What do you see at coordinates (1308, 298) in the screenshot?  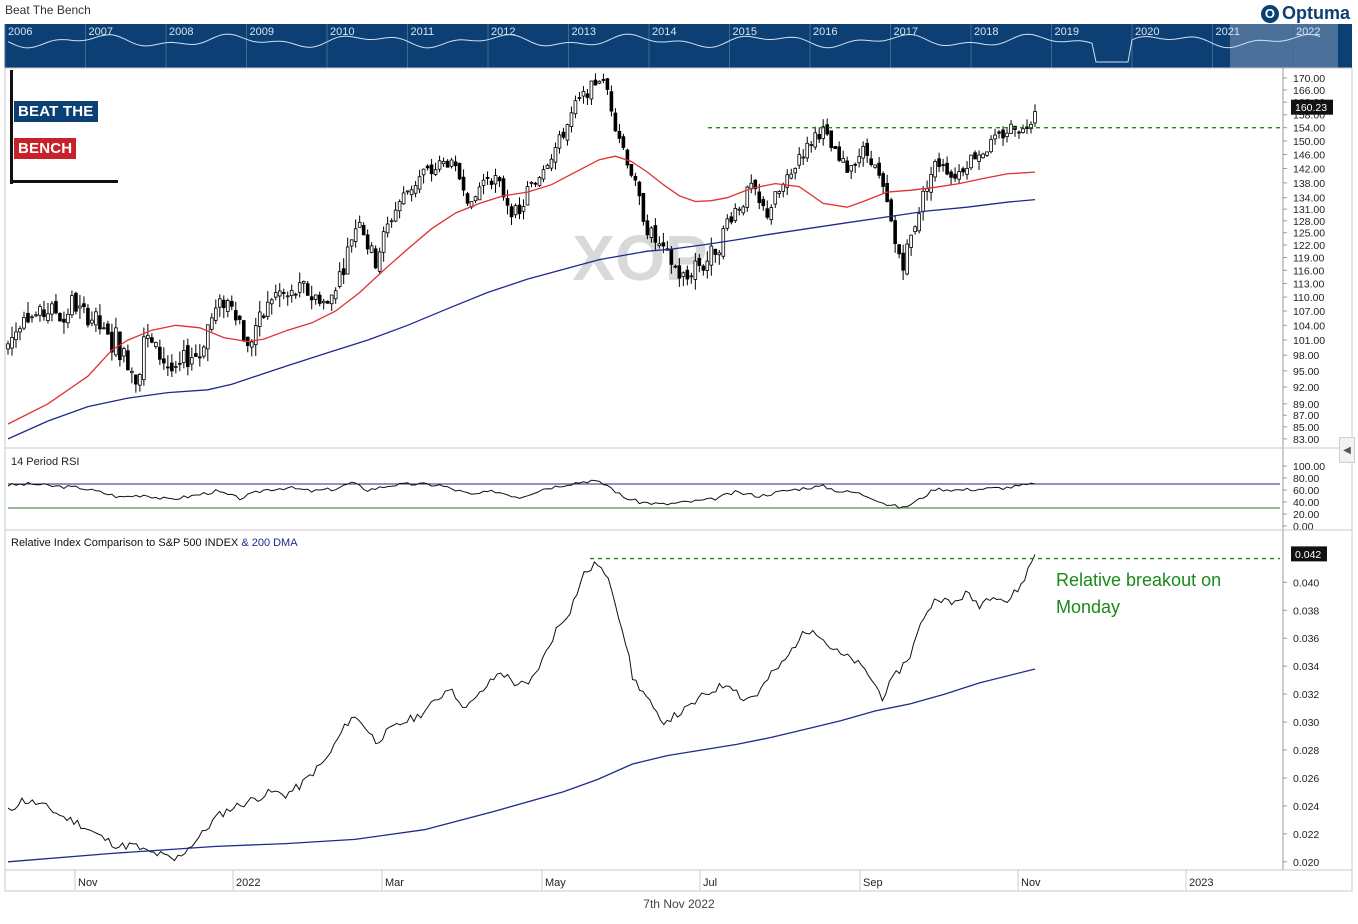 I see `price-y-tick-label: 110.00` at bounding box center [1308, 298].